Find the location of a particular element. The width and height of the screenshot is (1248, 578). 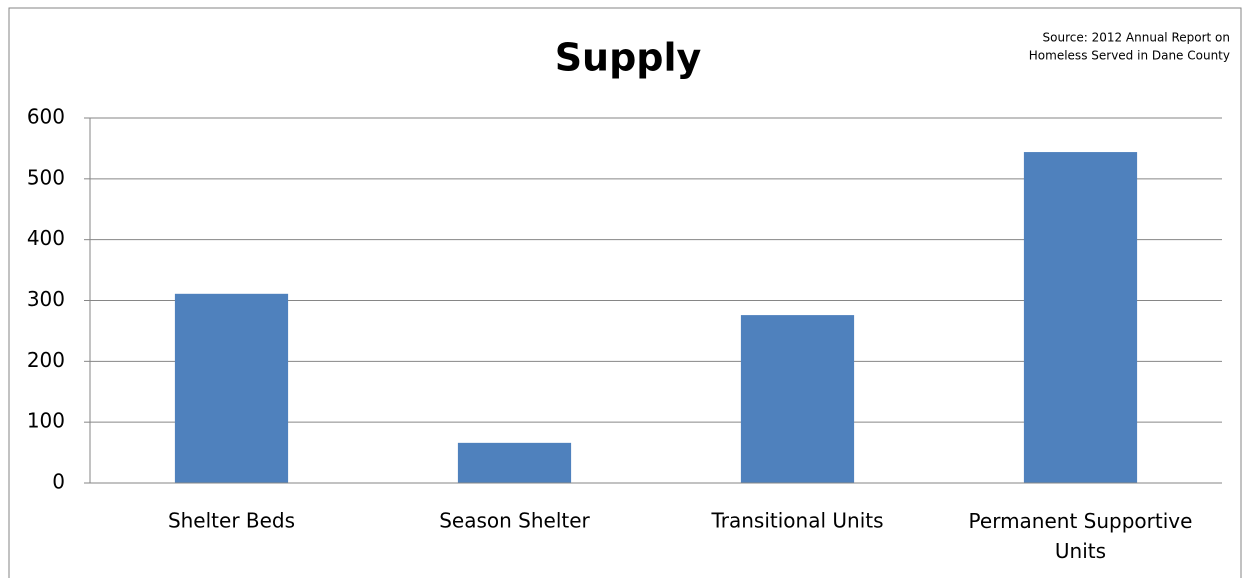

y-tick-label: 100 is located at coordinates (46, 421).